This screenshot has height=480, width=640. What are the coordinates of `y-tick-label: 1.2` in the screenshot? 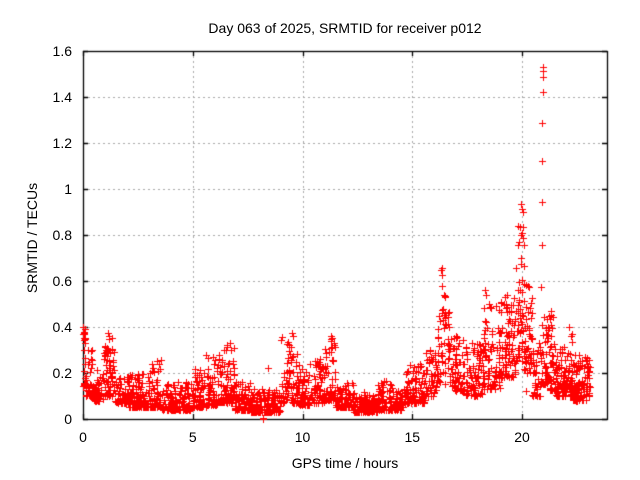 It's located at (62, 143).